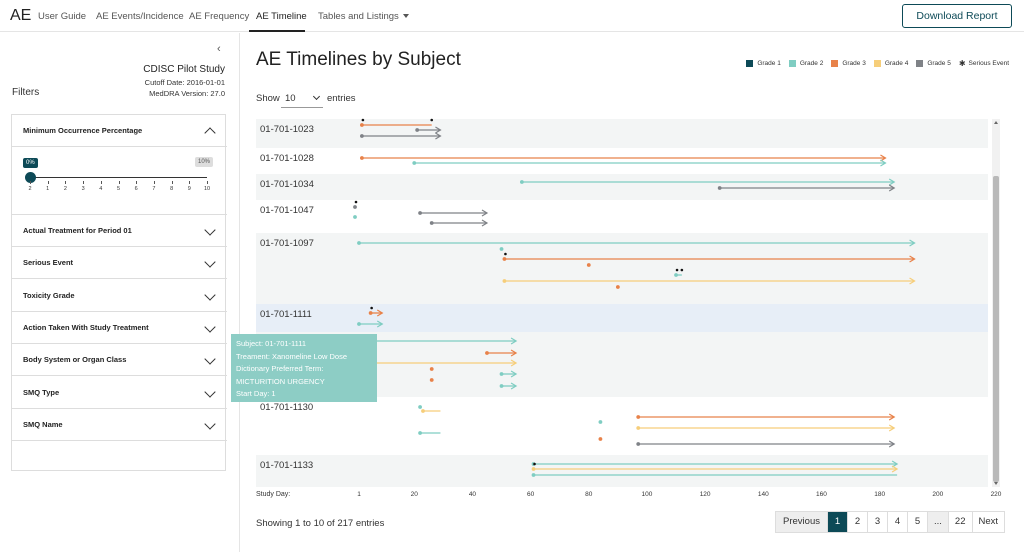  I want to click on slider-tick-label: 2, so click(30, 189).